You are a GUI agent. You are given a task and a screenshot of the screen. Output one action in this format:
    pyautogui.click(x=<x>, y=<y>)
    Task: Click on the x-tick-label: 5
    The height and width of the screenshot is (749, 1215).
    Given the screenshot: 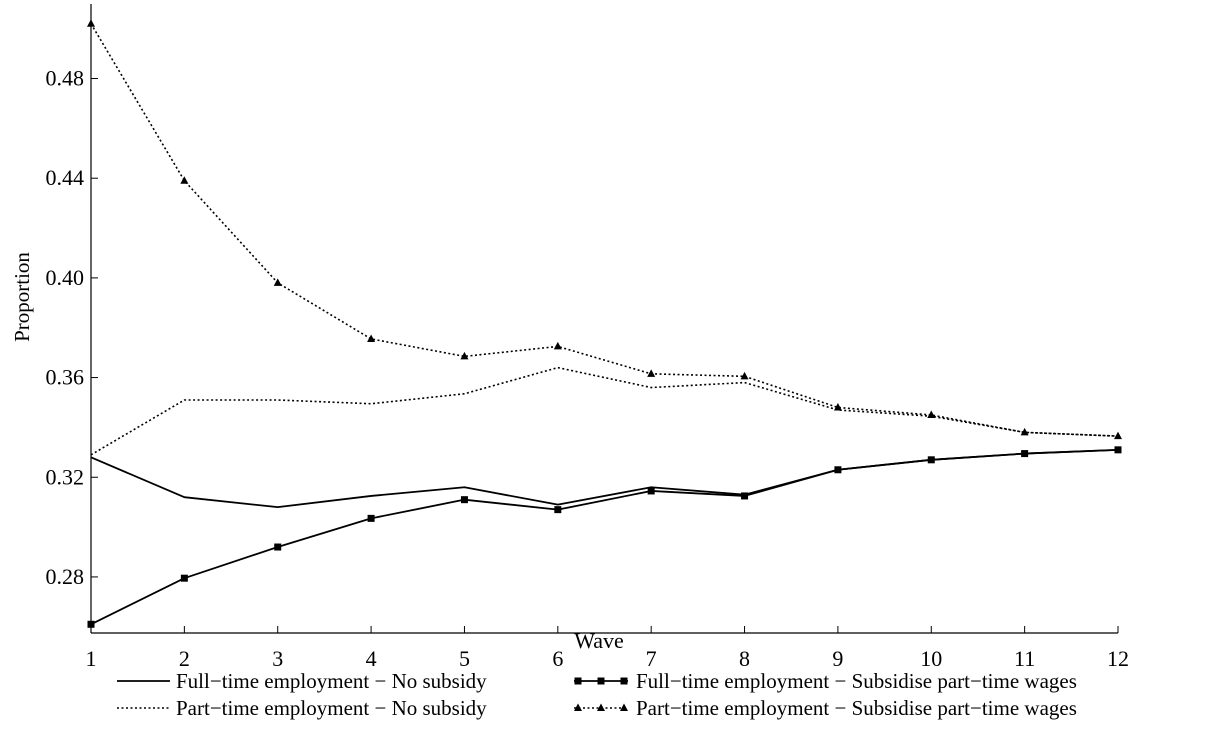 What is the action you would take?
    pyautogui.click(x=464, y=658)
    